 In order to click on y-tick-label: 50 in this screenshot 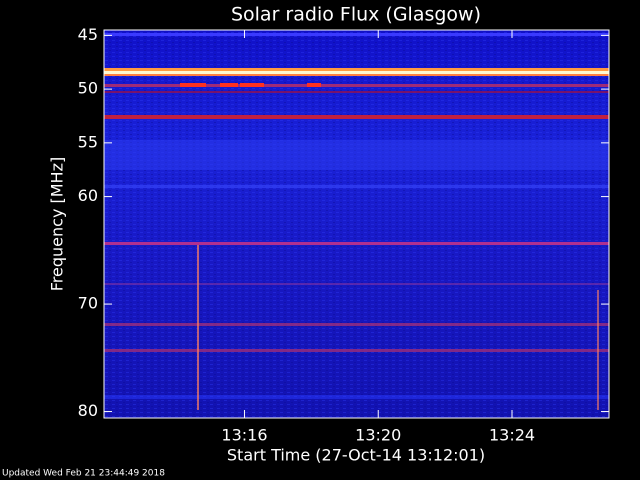, I will do `click(88, 88)`.